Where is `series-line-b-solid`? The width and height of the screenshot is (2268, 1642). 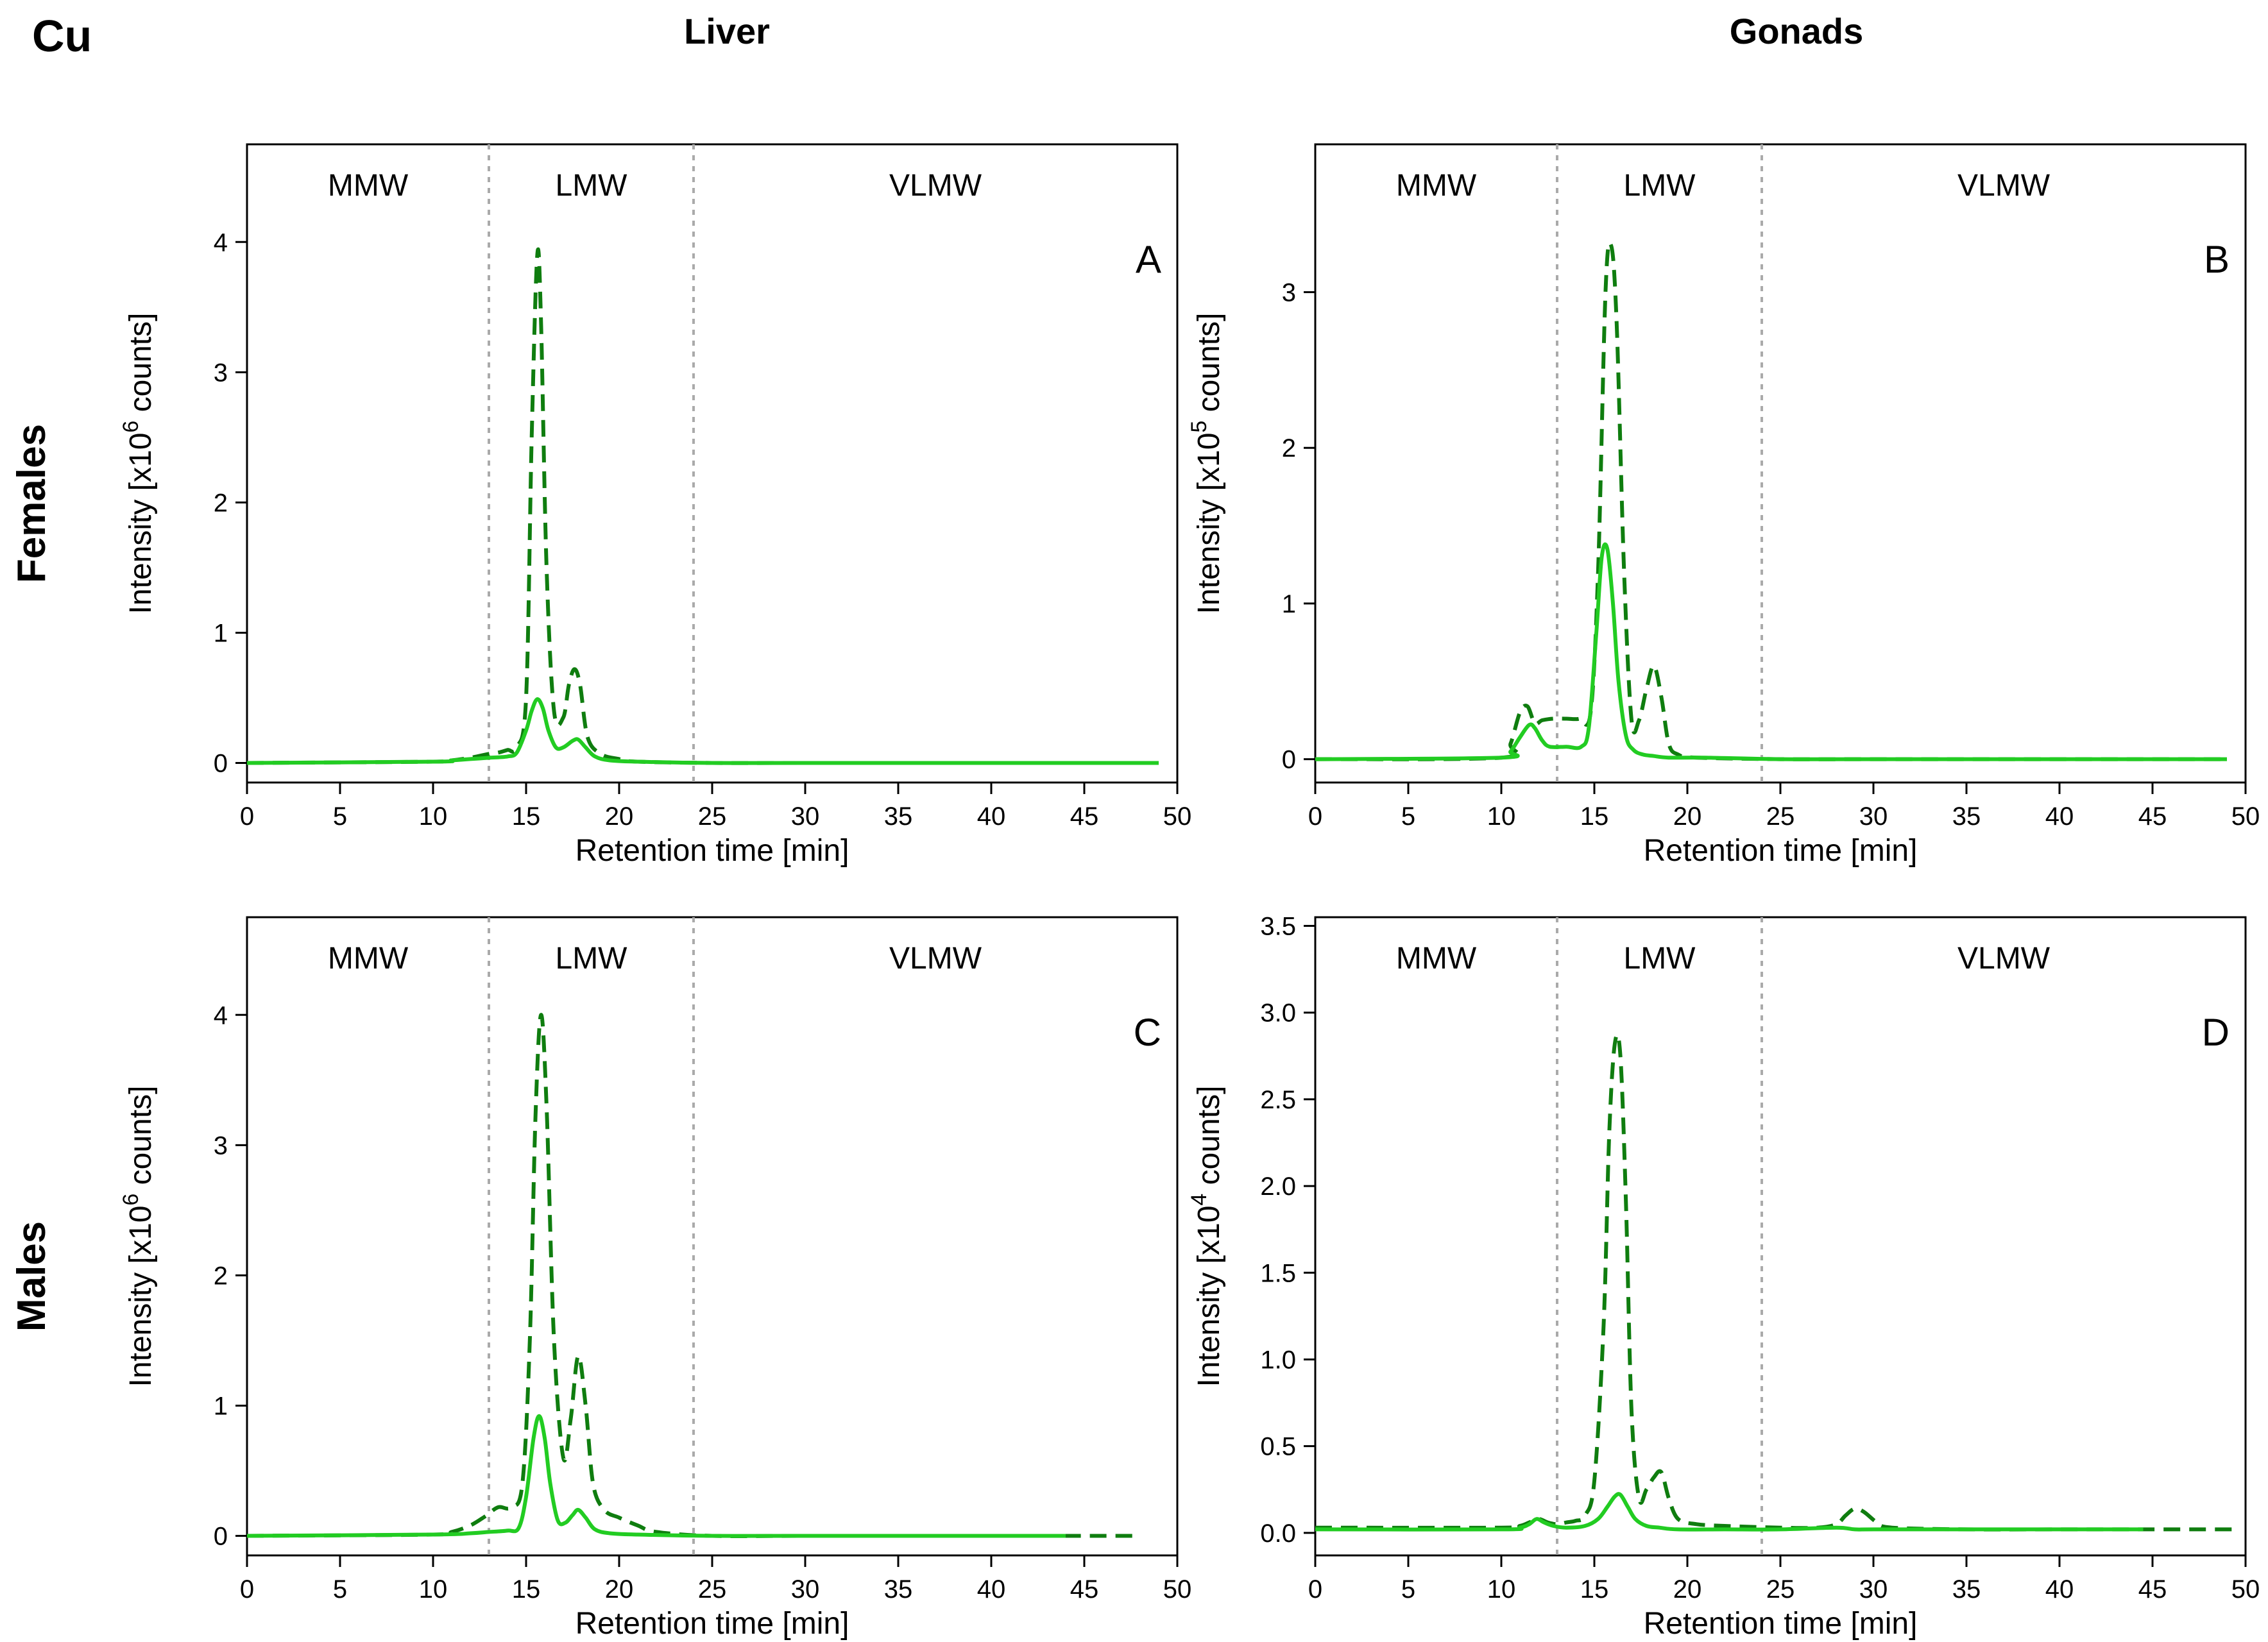
series-line-b-solid is located at coordinates (1771, 651).